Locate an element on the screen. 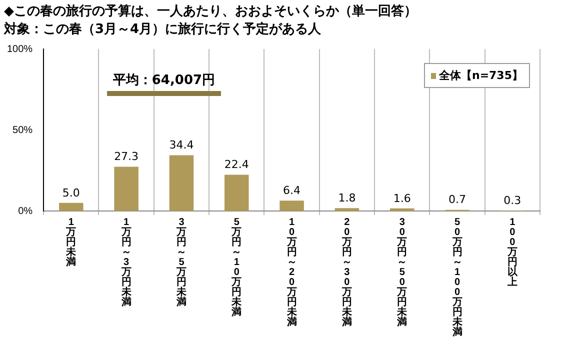 Image resolution: width=562 pixels, height=339 pixels. data-label: 0.7 is located at coordinates (457, 199).